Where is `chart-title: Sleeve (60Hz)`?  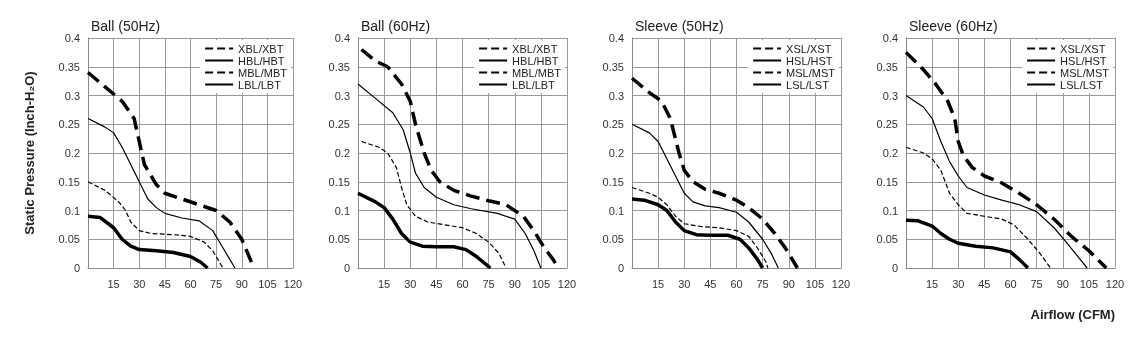
chart-title: Sleeve (60Hz) is located at coordinates (953, 26).